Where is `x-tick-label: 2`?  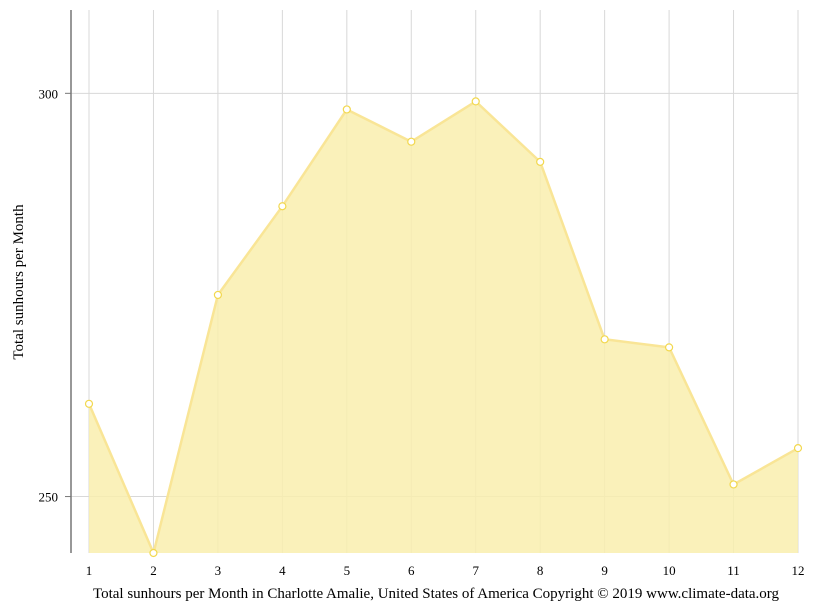
x-tick-label: 2 is located at coordinates (153, 570).